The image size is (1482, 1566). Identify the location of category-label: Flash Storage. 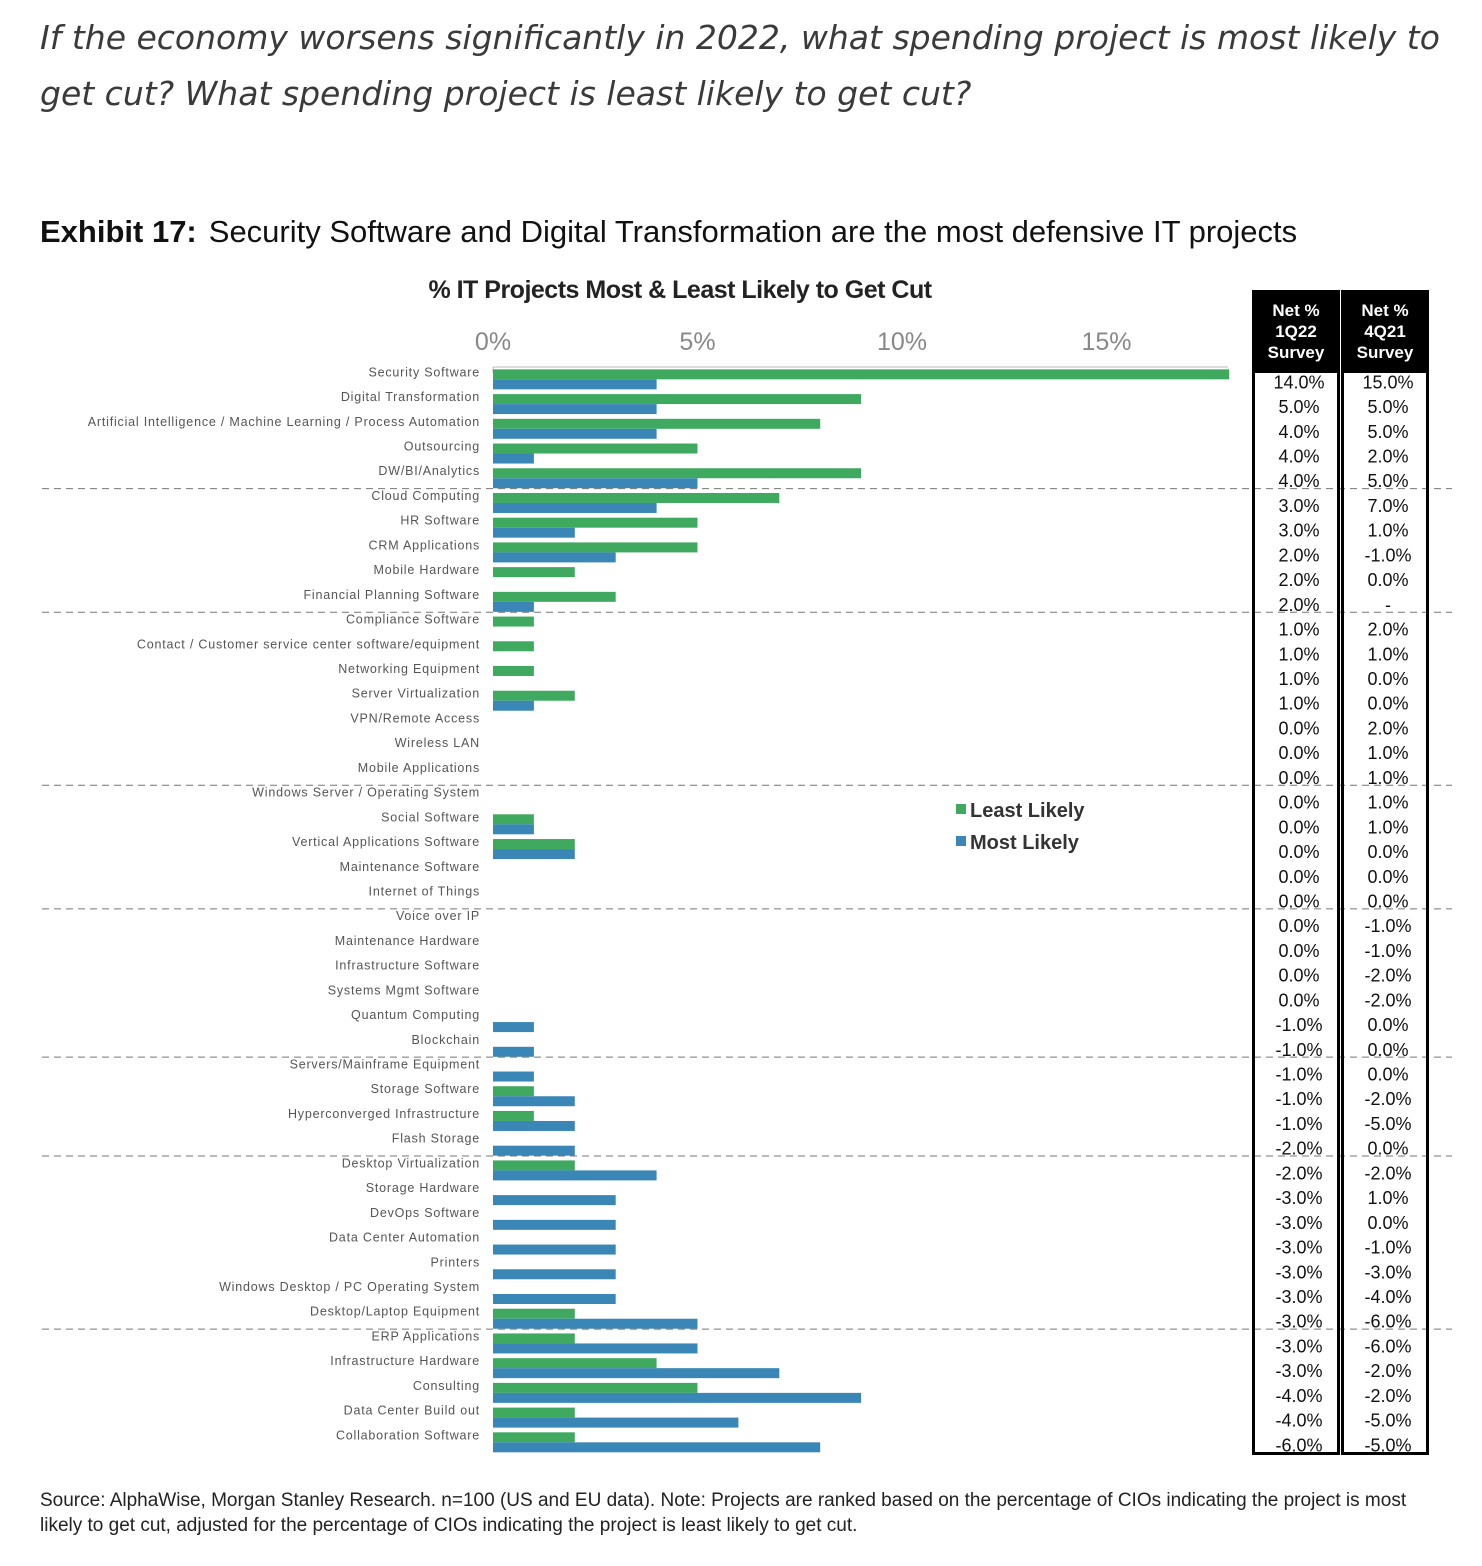
(436, 1139).